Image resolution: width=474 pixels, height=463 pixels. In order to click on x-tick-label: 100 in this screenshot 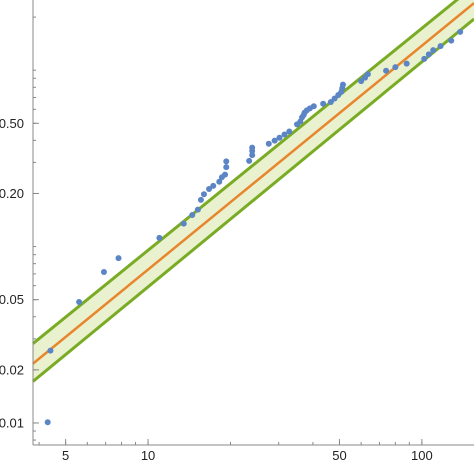, I will do `click(422, 455)`.